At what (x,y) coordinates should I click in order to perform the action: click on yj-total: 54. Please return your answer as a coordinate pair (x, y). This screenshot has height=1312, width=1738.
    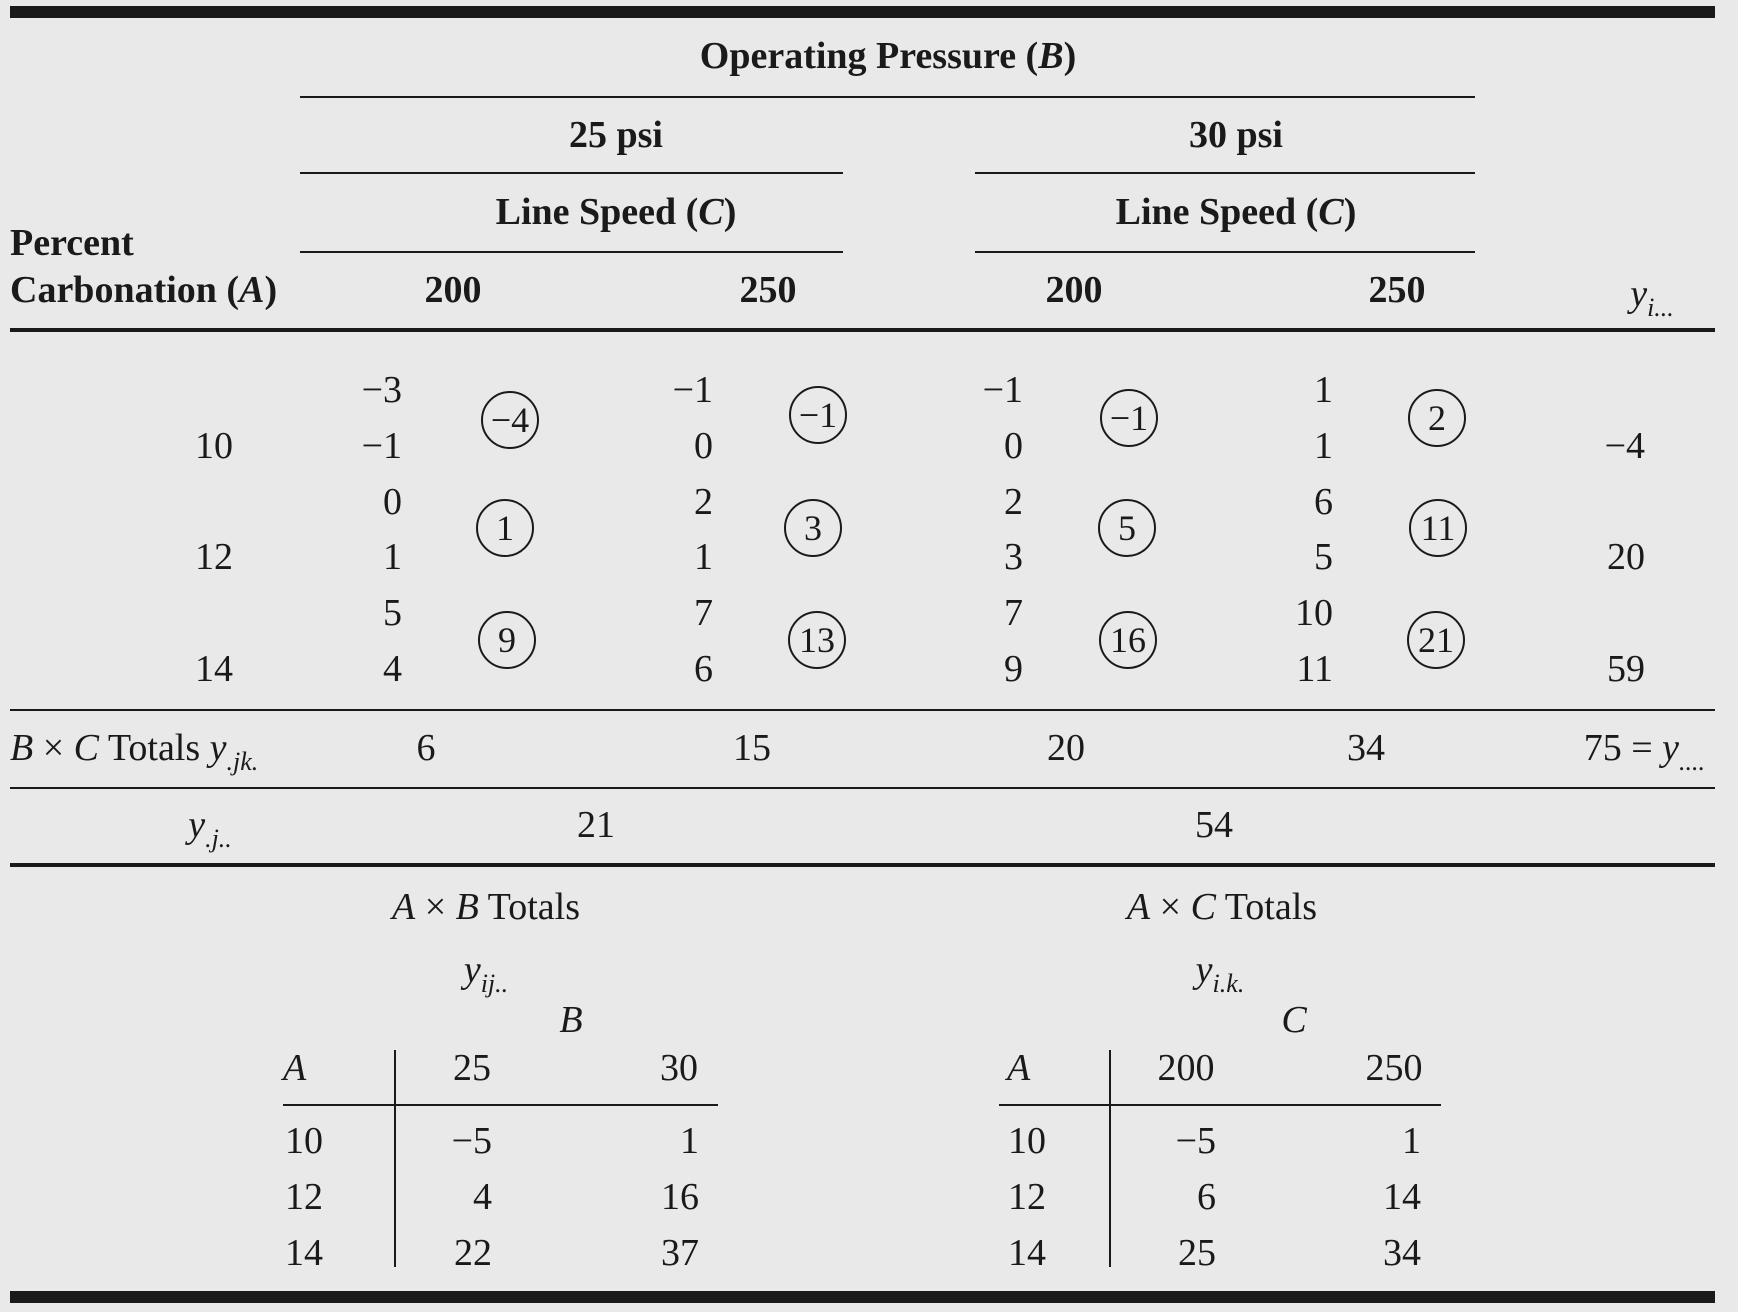
    Looking at the image, I should click on (1214, 825).